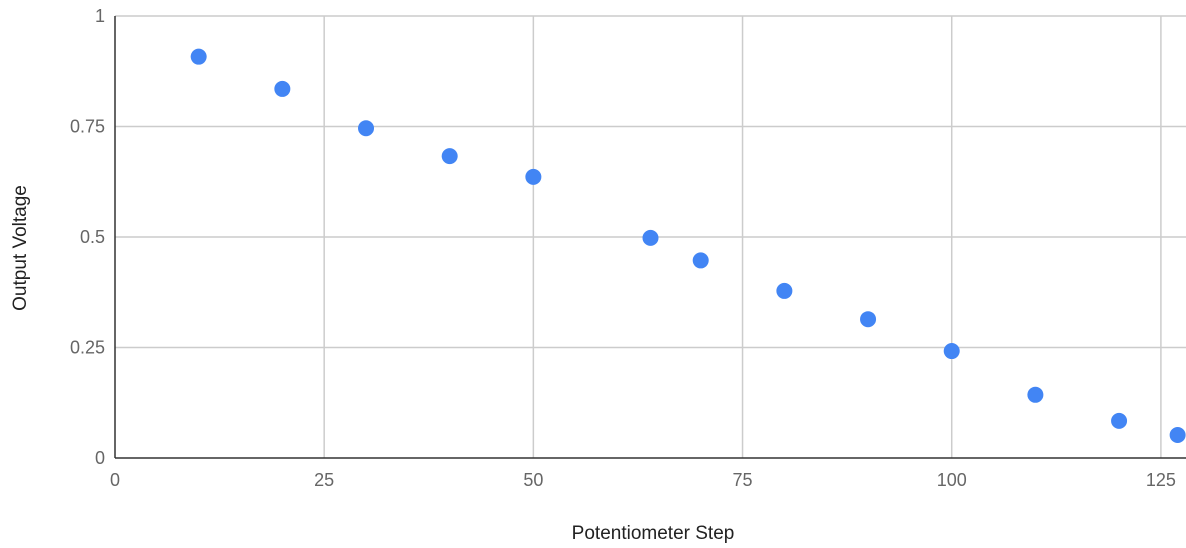 This screenshot has width=1186, height=548. I want to click on x-axis-title: Potentiometer Step, so click(653, 533).